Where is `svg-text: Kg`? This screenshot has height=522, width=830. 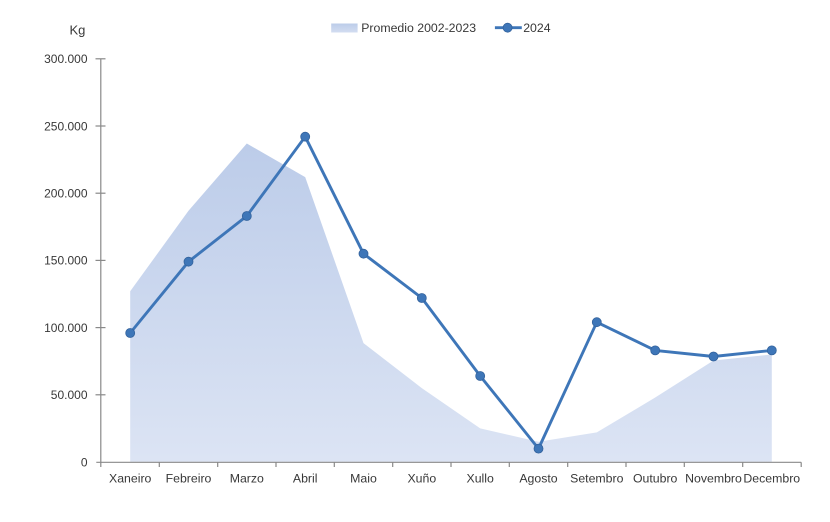 svg-text: Kg is located at coordinates (78, 30).